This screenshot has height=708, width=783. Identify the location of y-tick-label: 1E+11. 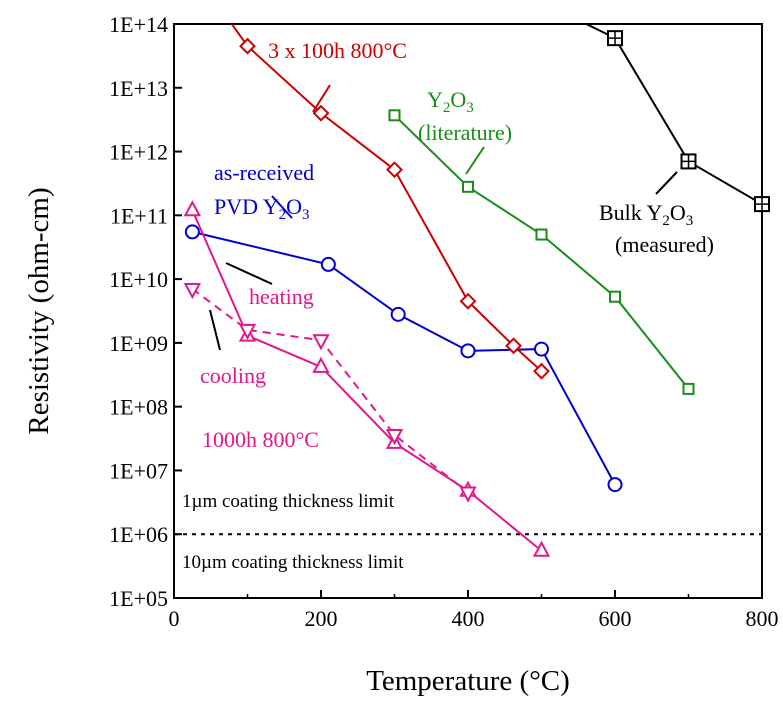
(139, 215).